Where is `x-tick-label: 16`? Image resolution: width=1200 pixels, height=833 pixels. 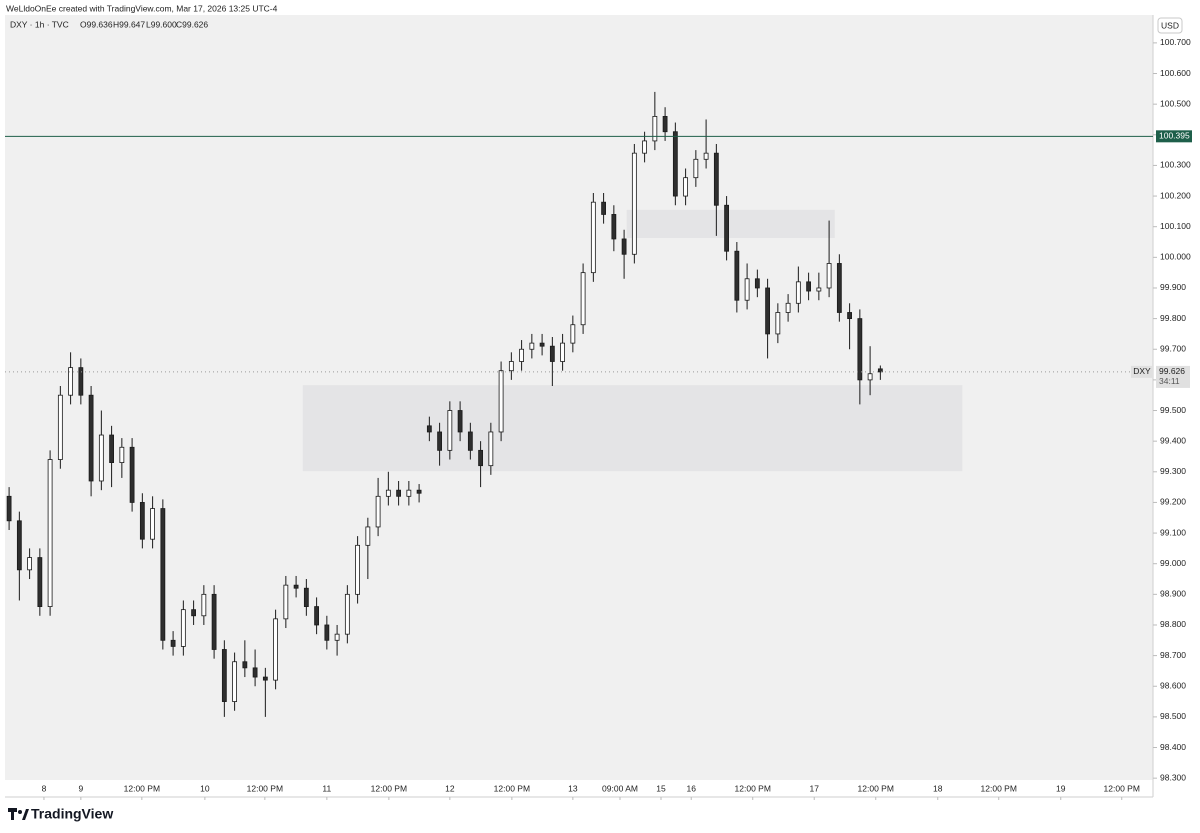
x-tick-label: 16 is located at coordinates (692, 788).